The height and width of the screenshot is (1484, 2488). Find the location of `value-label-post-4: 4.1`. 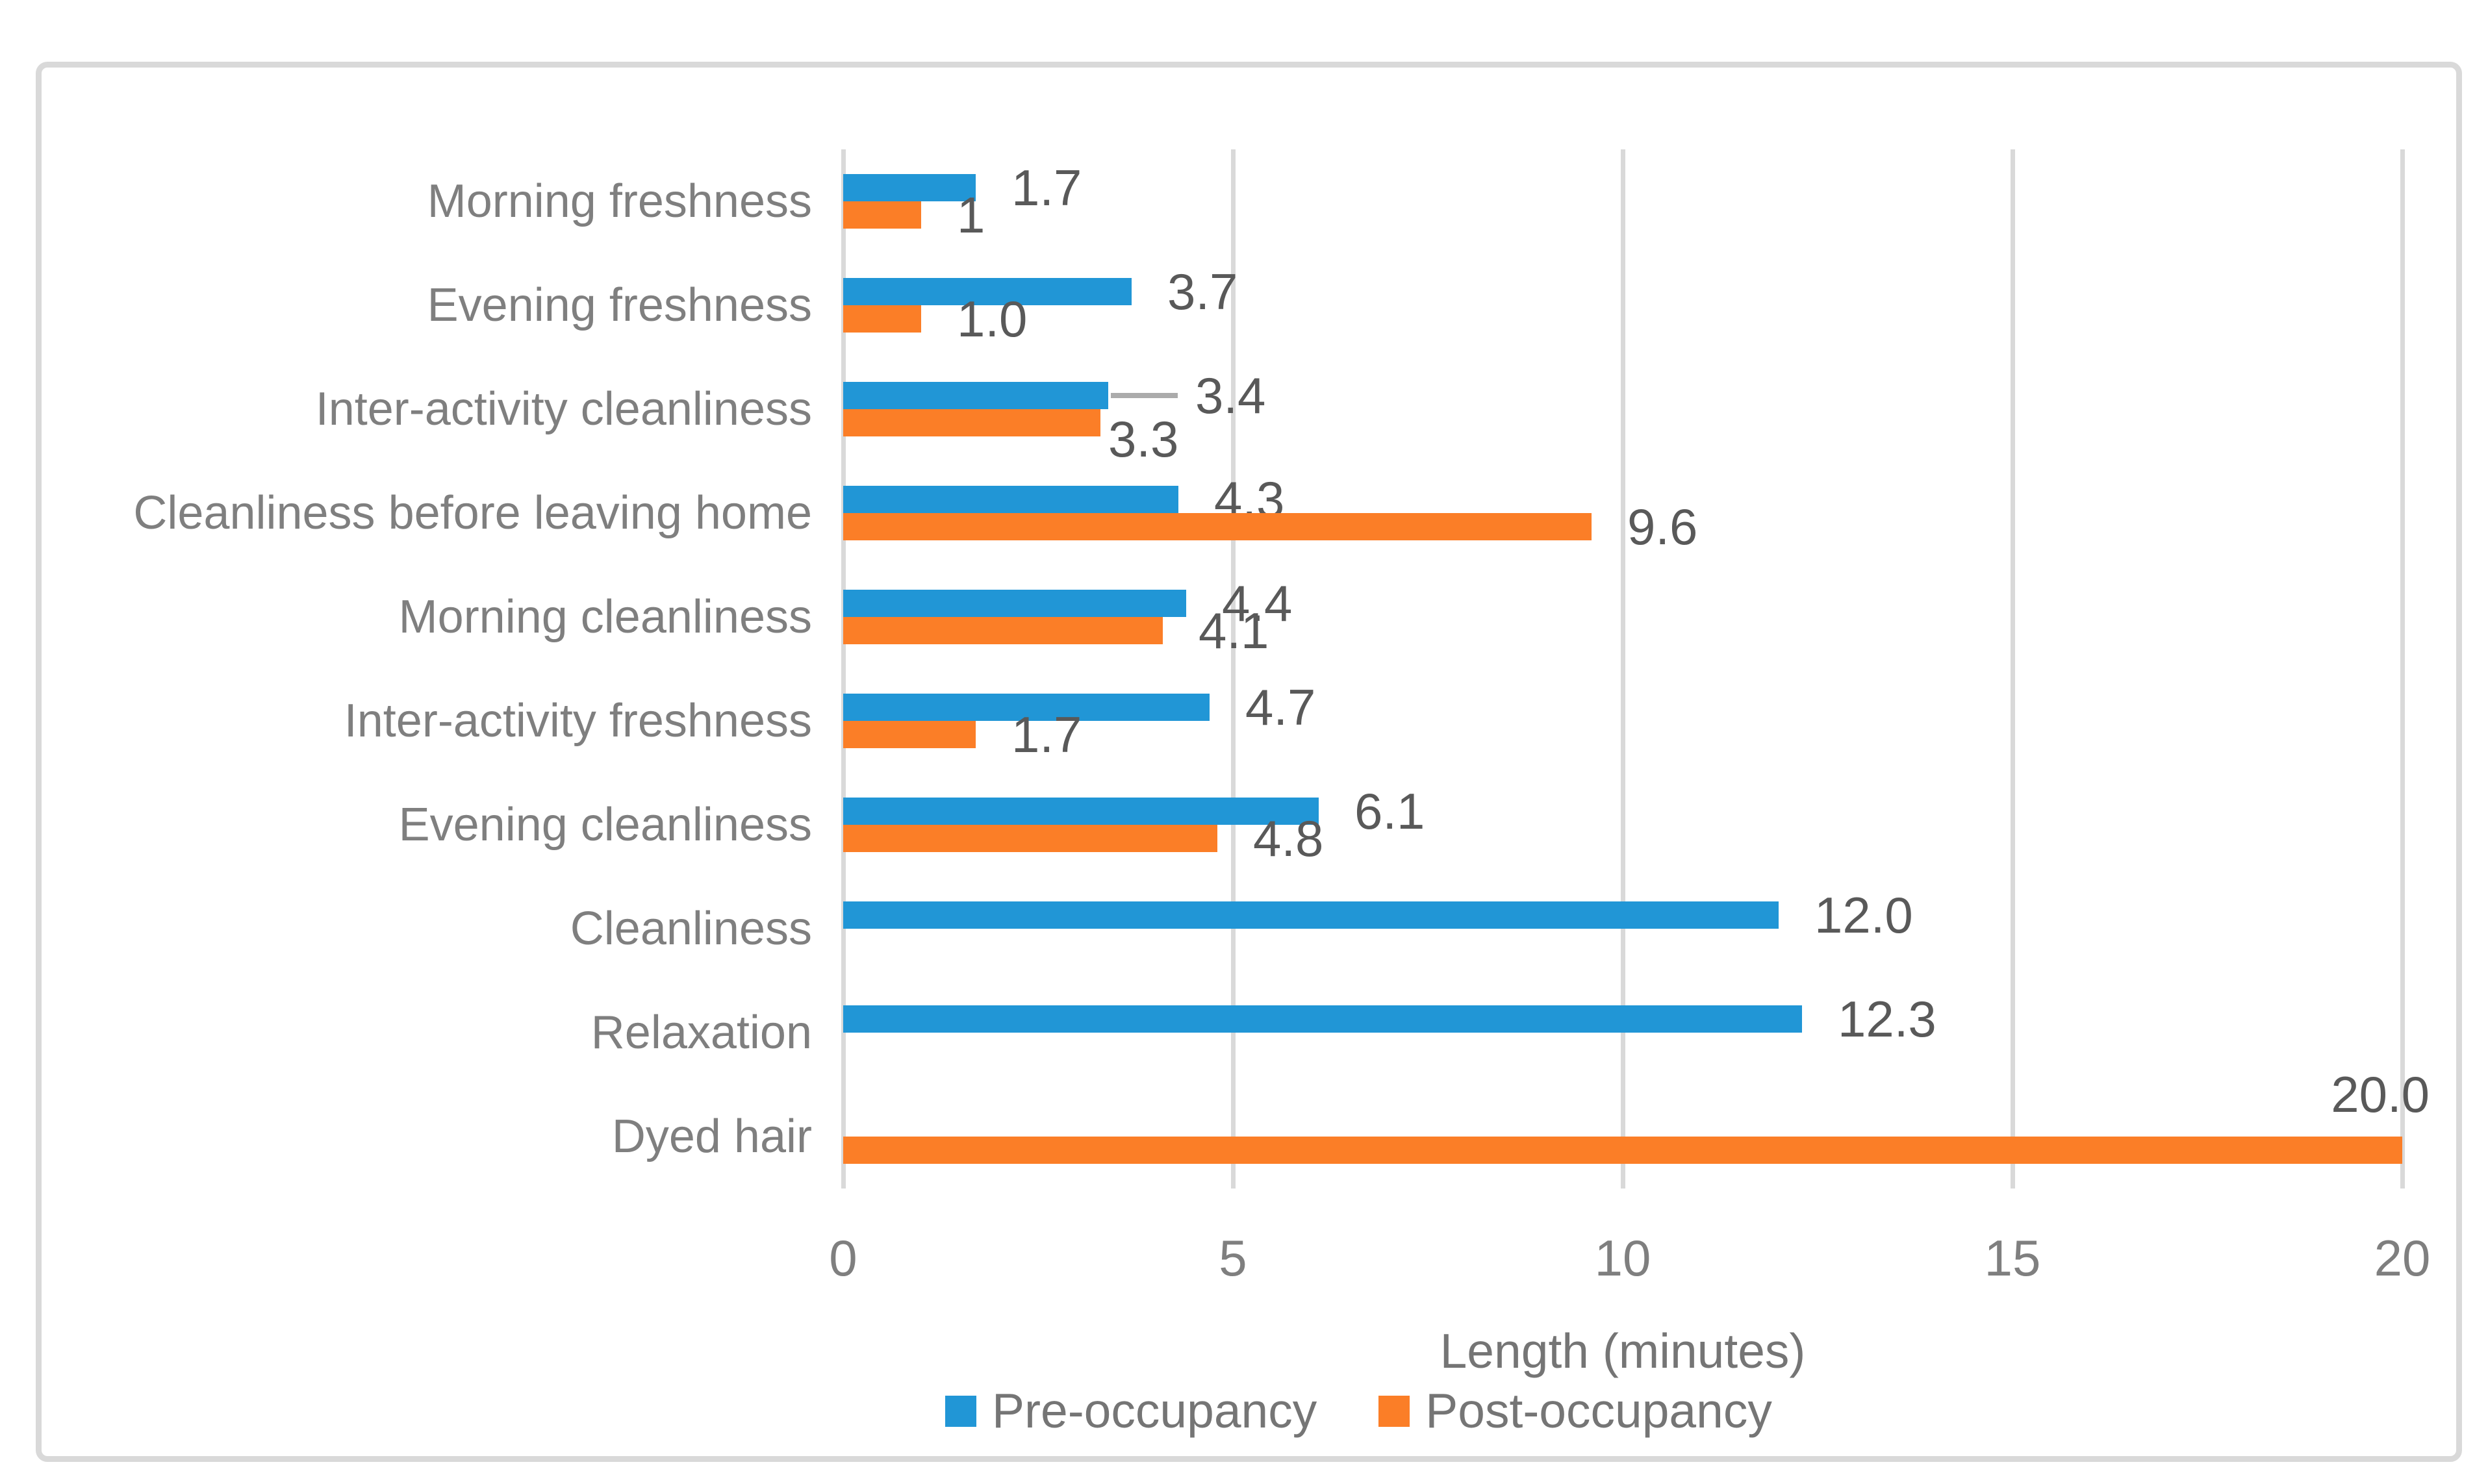

value-label-post-4: 4.1 is located at coordinates (1234, 631).